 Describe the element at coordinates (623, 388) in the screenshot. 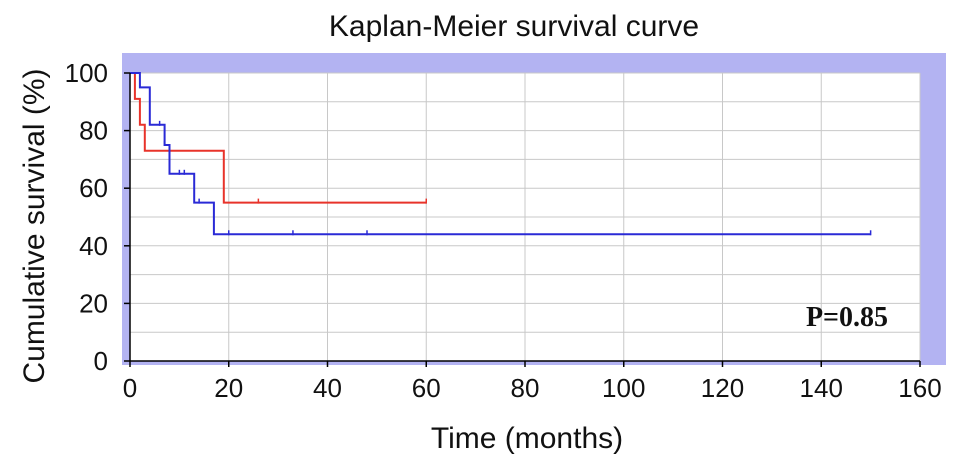

I see `x-tick-label: 100` at that location.